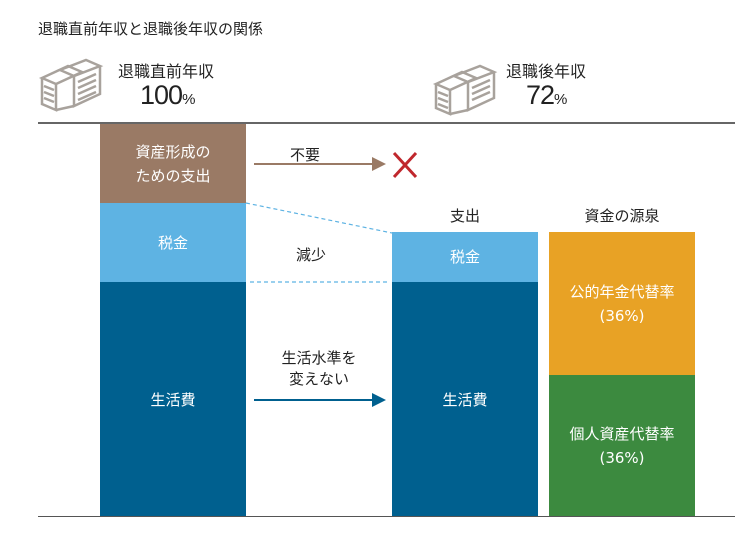 This screenshot has height=545, width=750. I want to click on after-income-percent: 72%, so click(546, 95).